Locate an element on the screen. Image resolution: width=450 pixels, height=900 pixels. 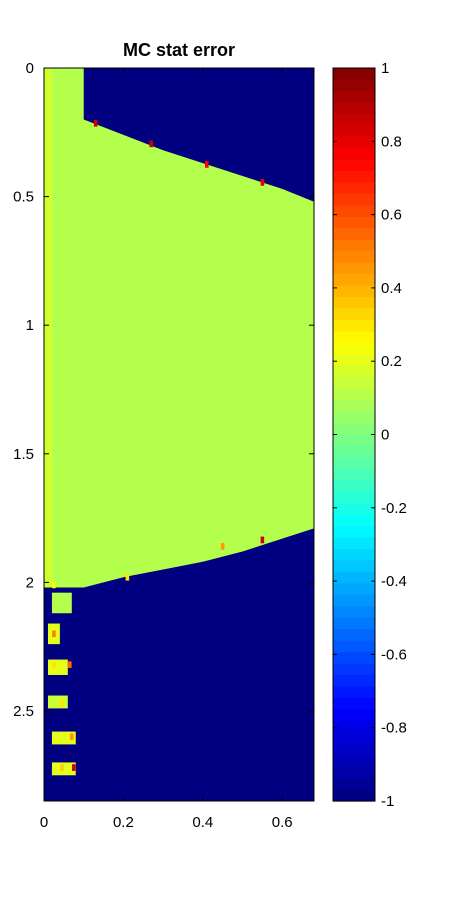
region-left-edge is located at coordinates (48, 328).